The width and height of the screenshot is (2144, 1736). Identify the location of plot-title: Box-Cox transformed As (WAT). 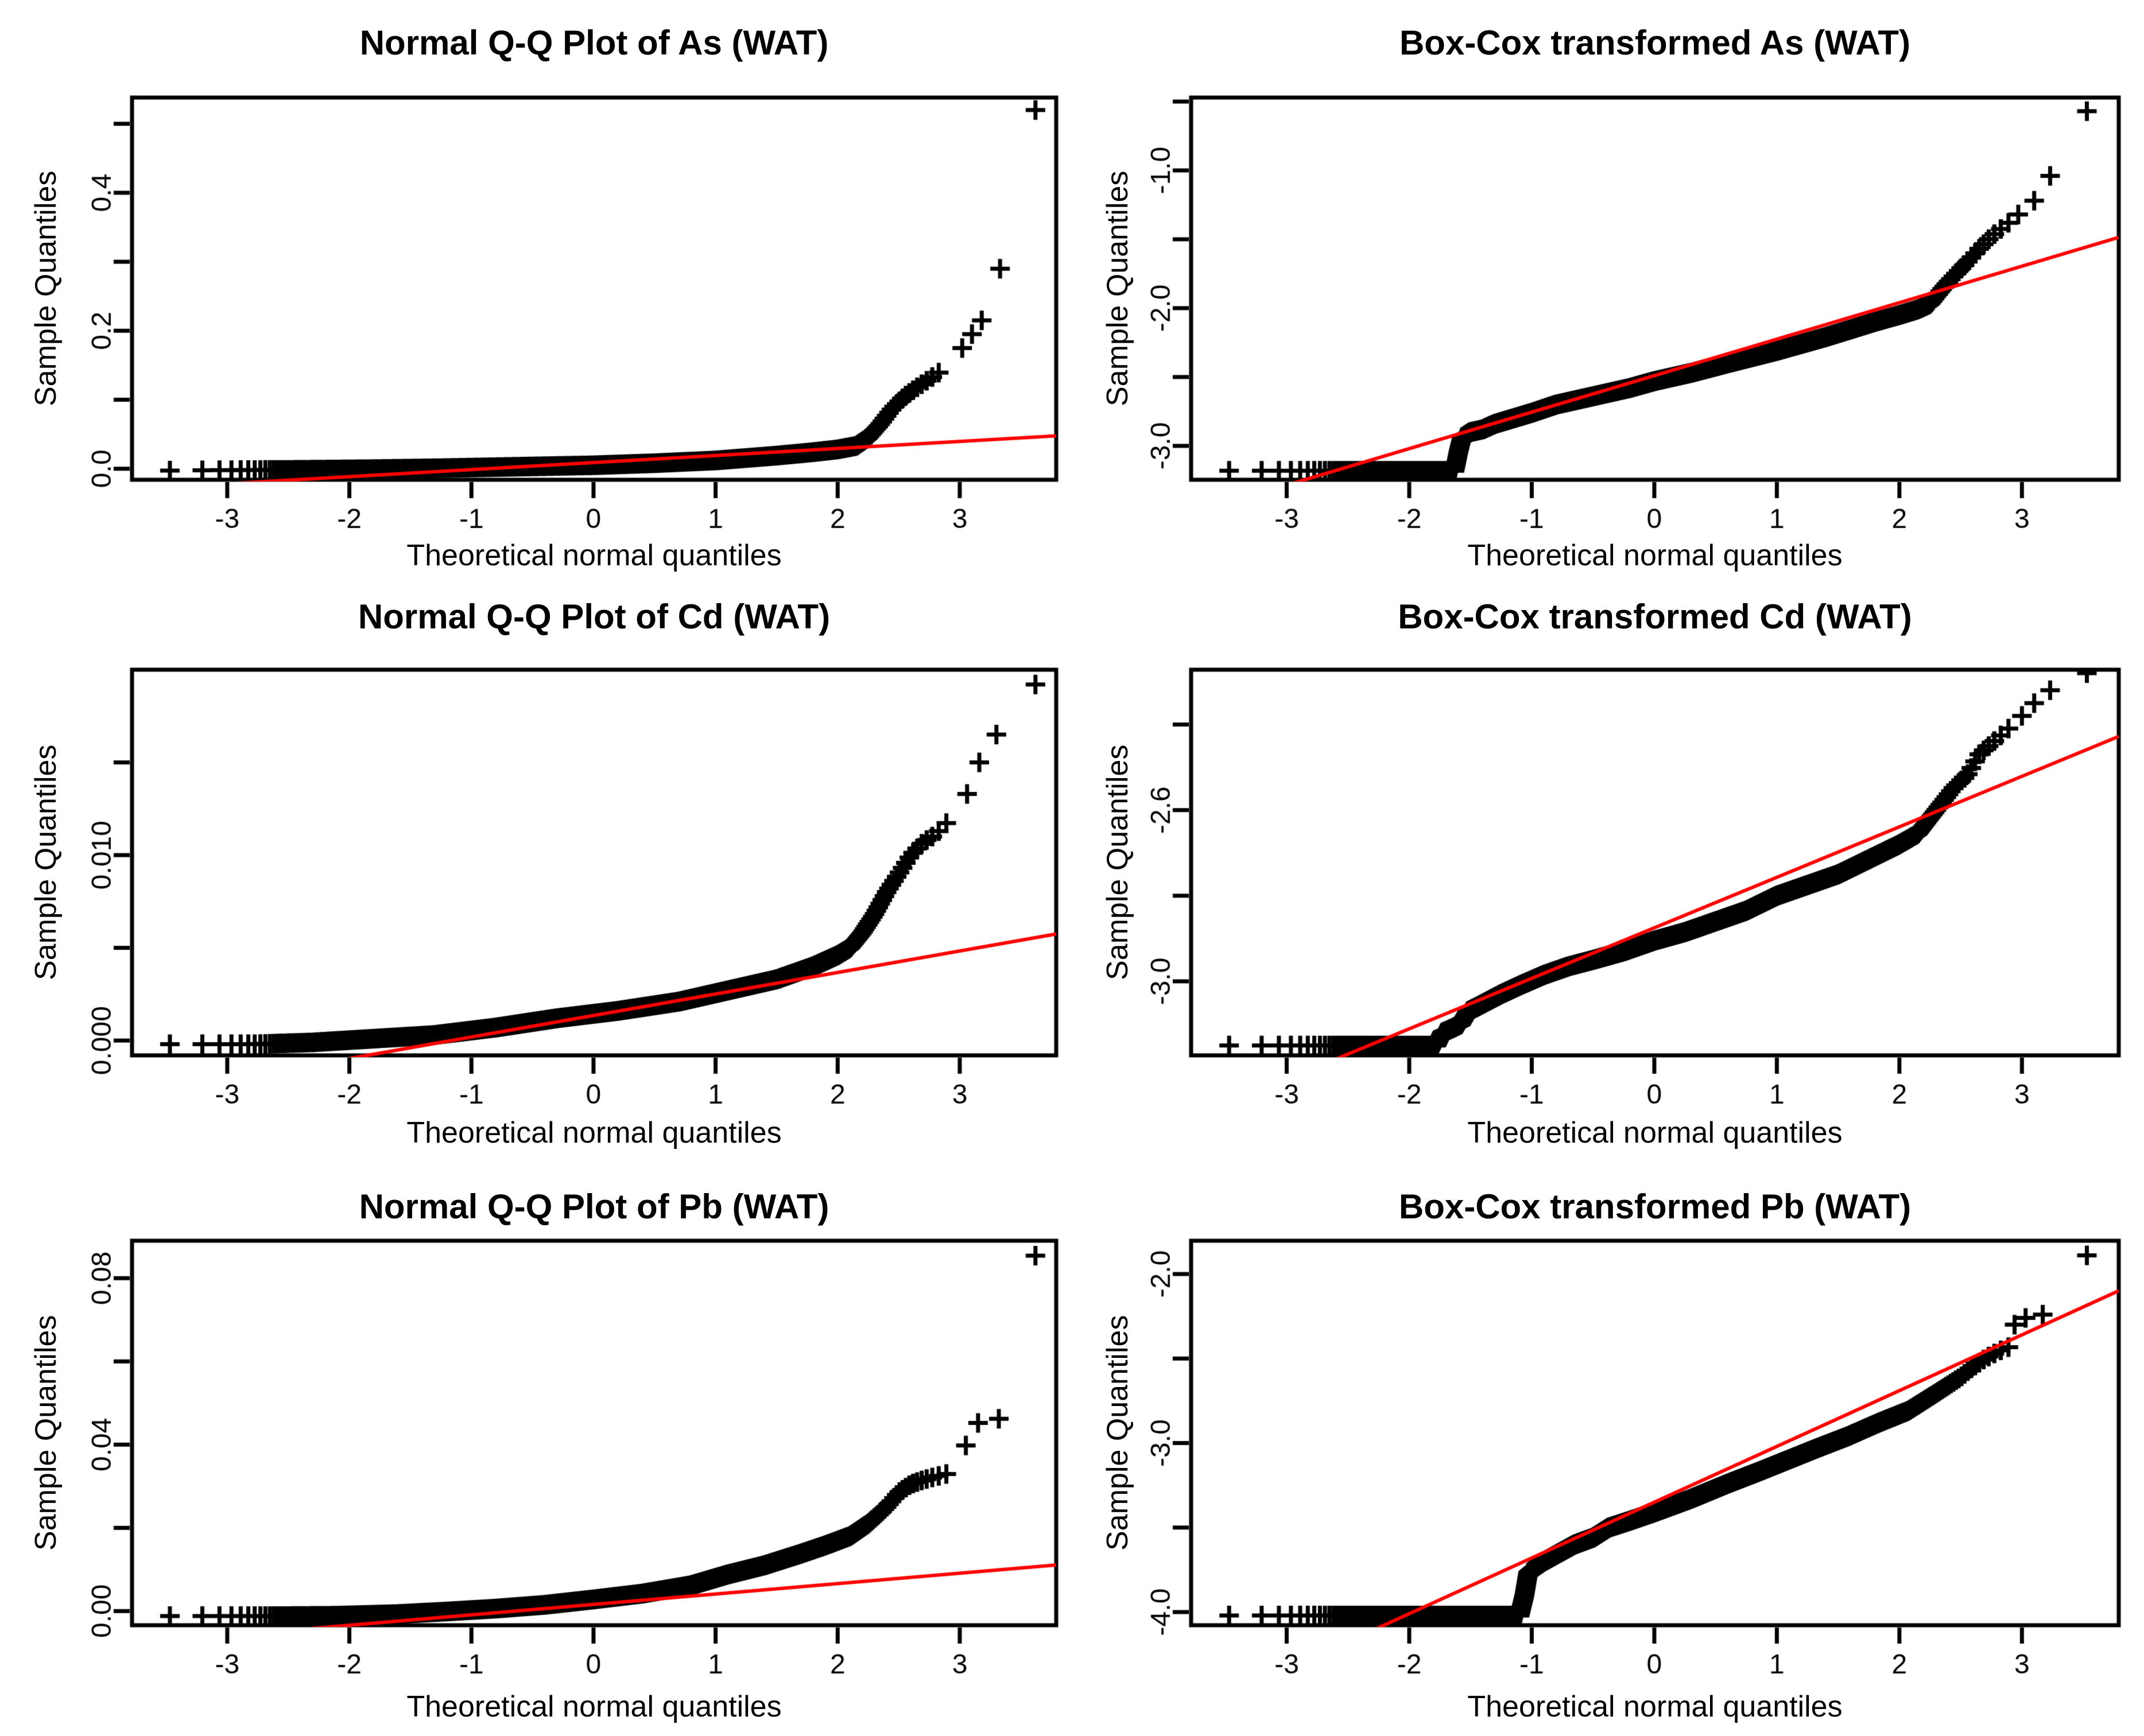
(1655, 43).